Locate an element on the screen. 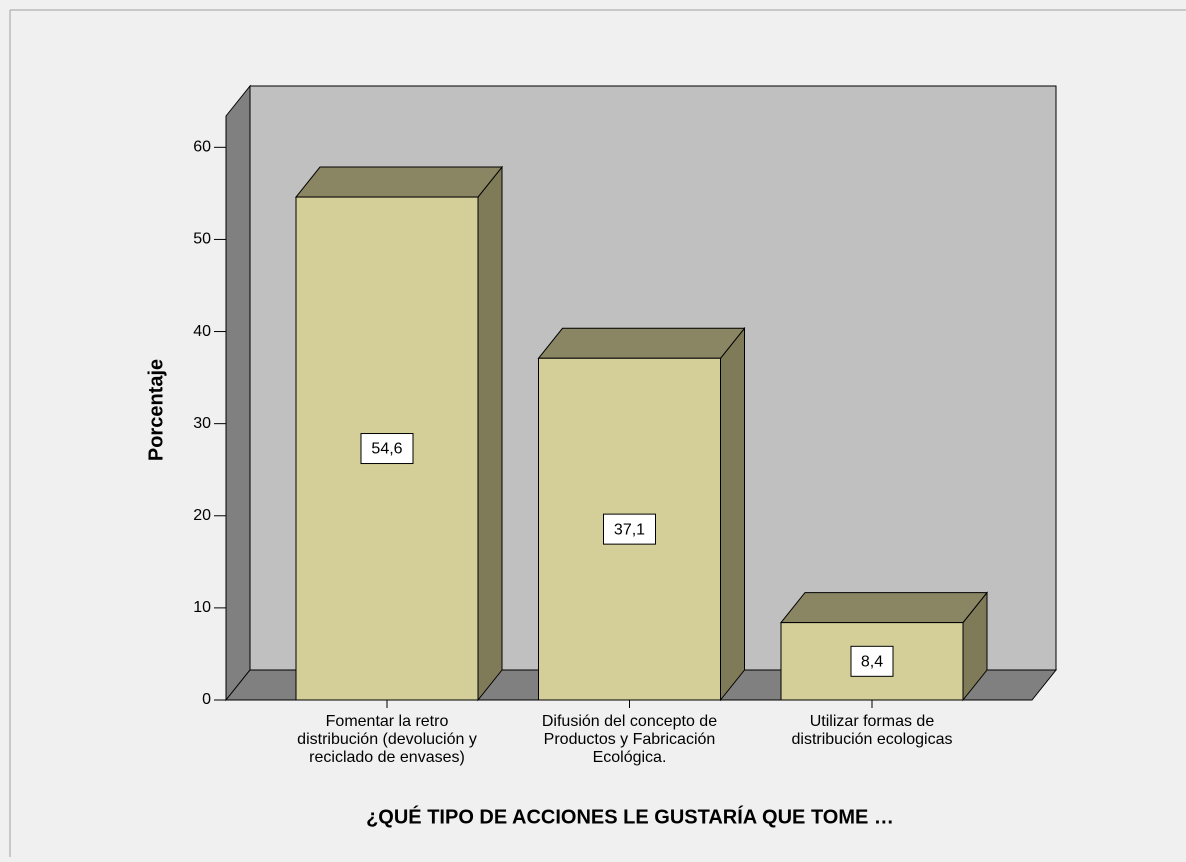  y-axis-title: Porcentaje is located at coordinates (156, 410).